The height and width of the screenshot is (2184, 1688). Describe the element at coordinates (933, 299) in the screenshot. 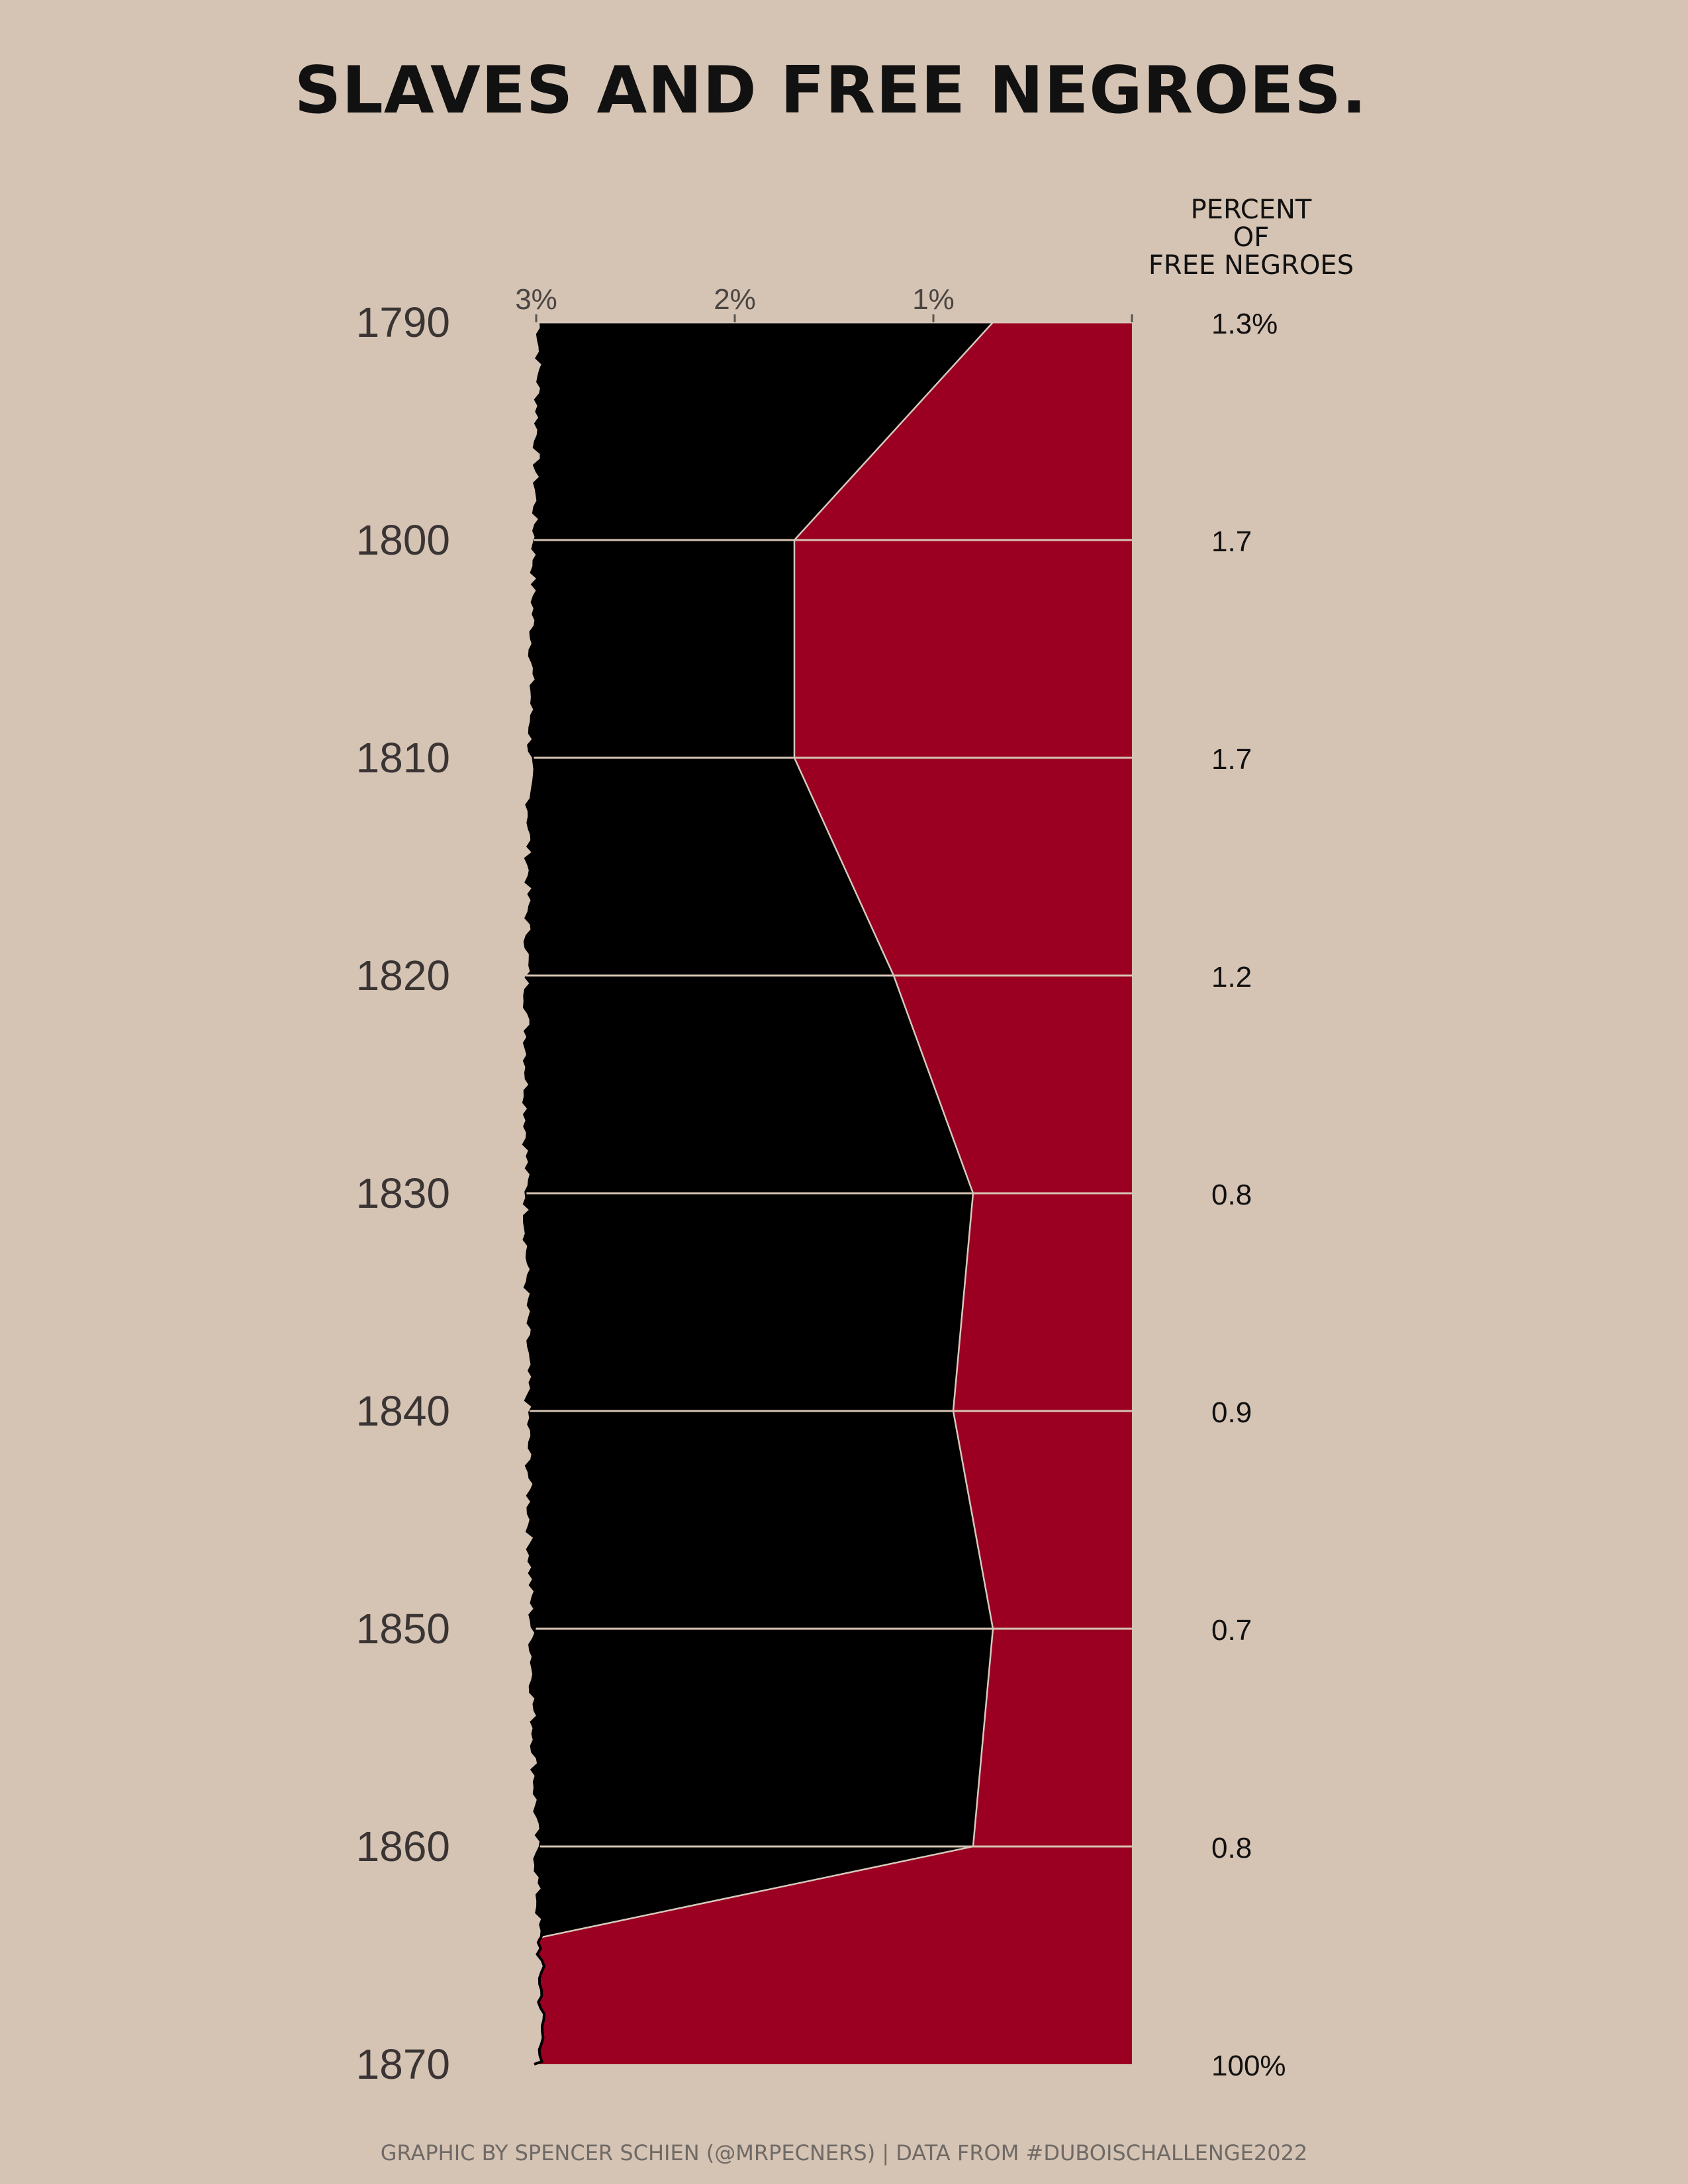

I see `x-tick-label: 1%` at that location.